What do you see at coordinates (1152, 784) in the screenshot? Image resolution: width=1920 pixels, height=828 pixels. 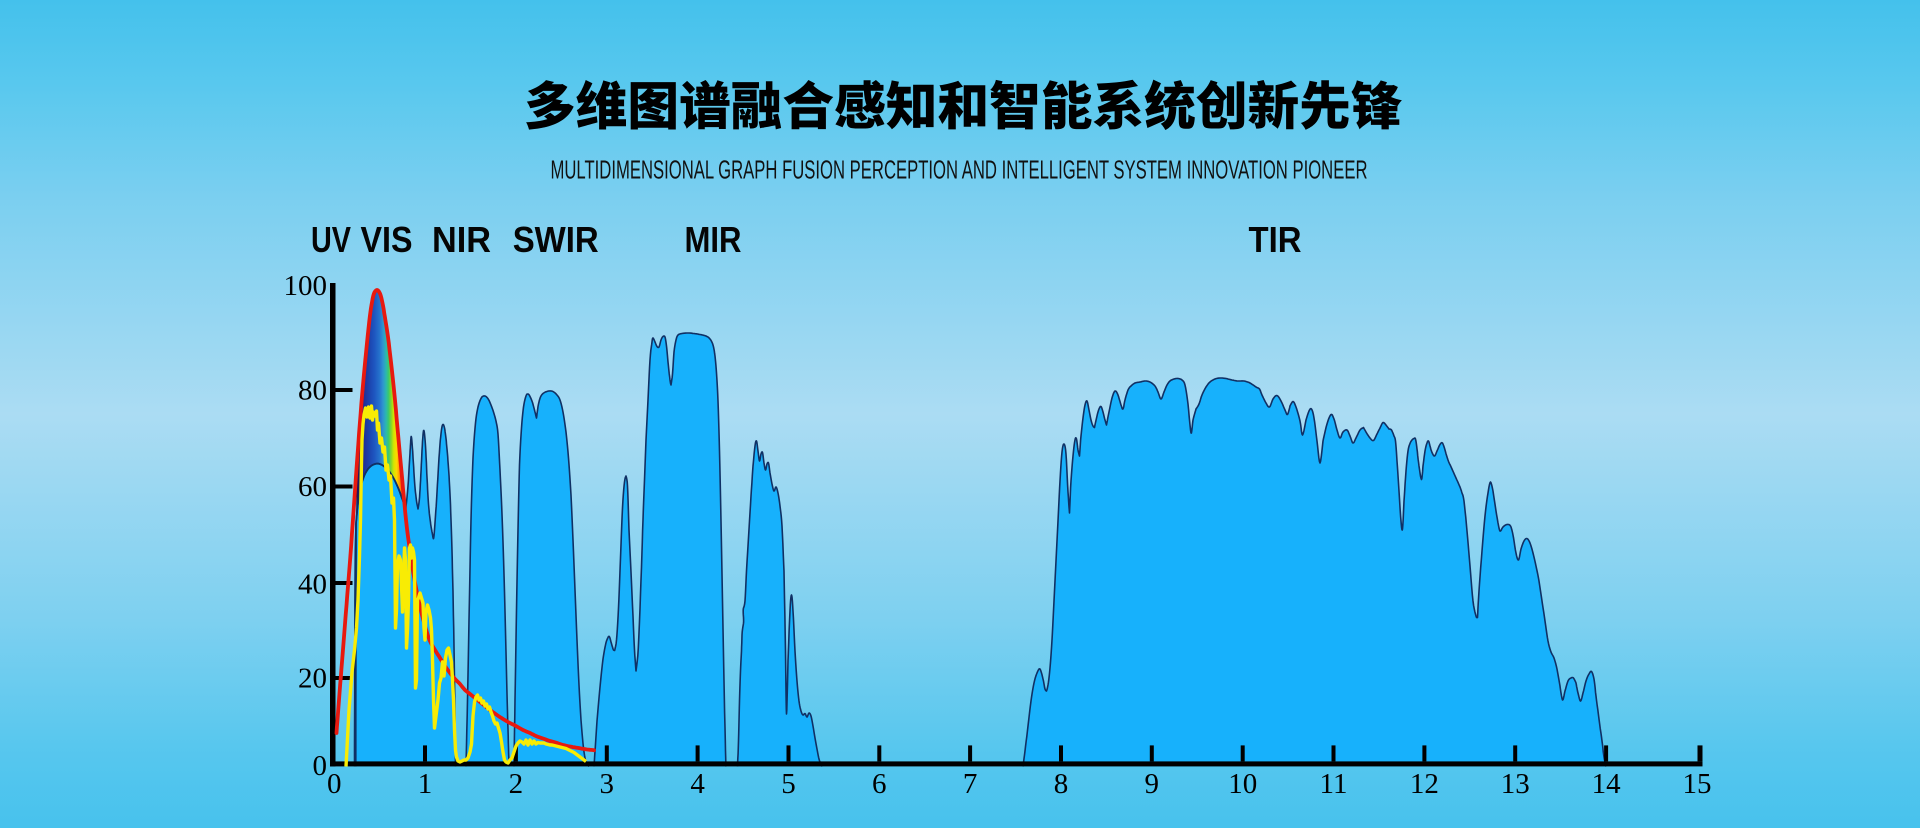 I see `svg-text: 9` at bounding box center [1152, 784].